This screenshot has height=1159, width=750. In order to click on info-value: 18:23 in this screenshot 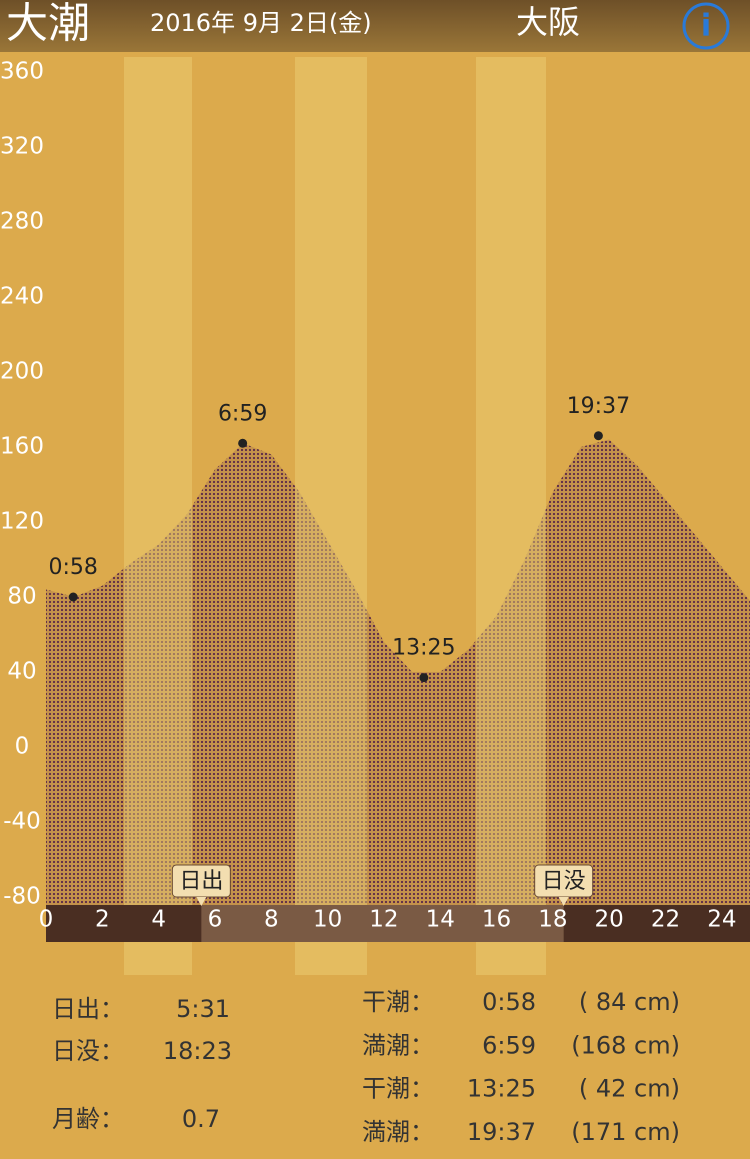, I will do `click(197, 1051)`.